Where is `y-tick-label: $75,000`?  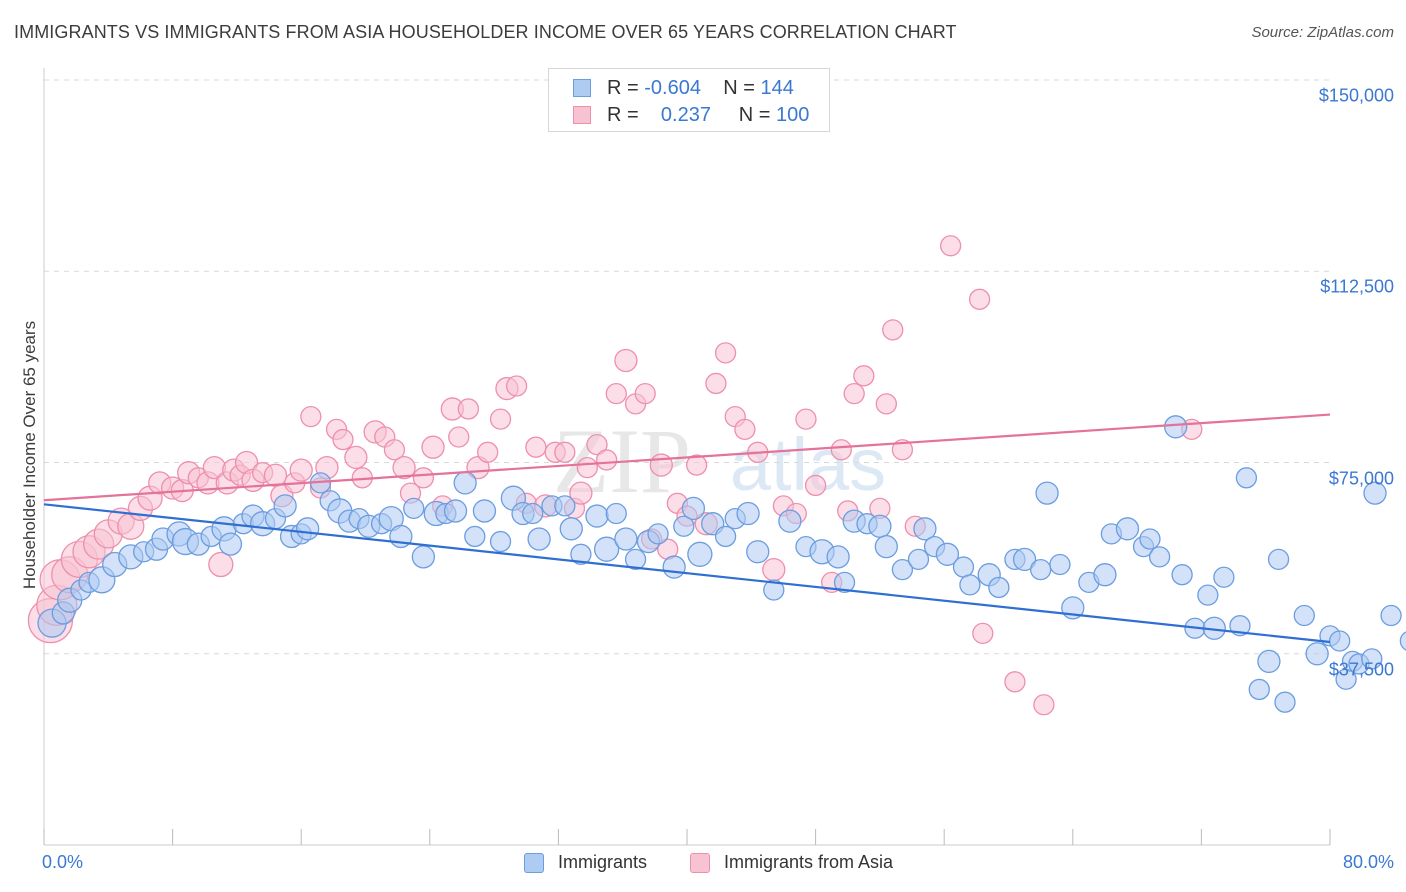
y-tick-label: $75,000 is located at coordinates (1361, 478).